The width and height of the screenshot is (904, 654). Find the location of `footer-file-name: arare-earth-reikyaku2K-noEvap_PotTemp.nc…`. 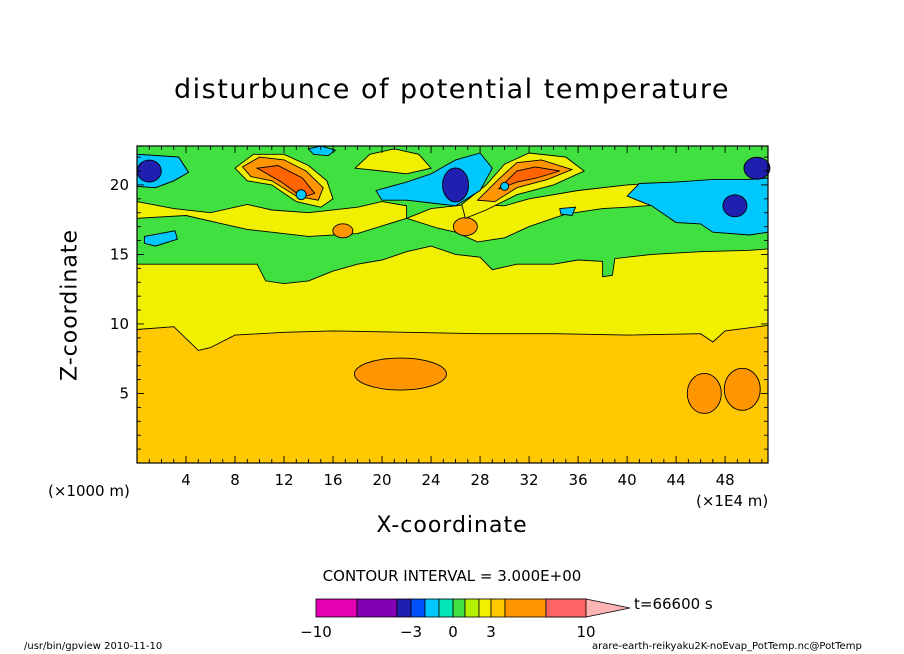

footer-file-name: arare-earth-reikyaku2K-noEvap_PotTemp.nc… is located at coordinates (727, 646).